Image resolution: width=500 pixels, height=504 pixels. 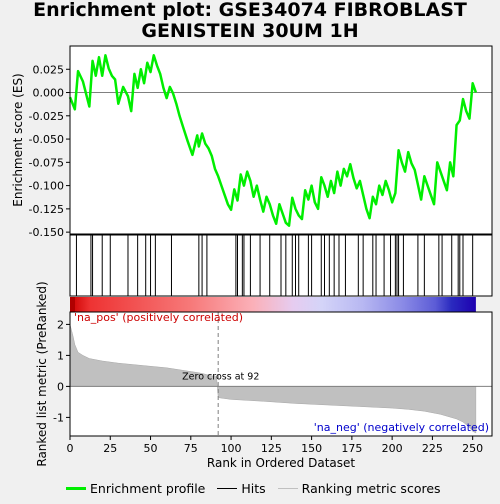 I want to click on legend-item-hits: Hits, so click(x=241, y=488).